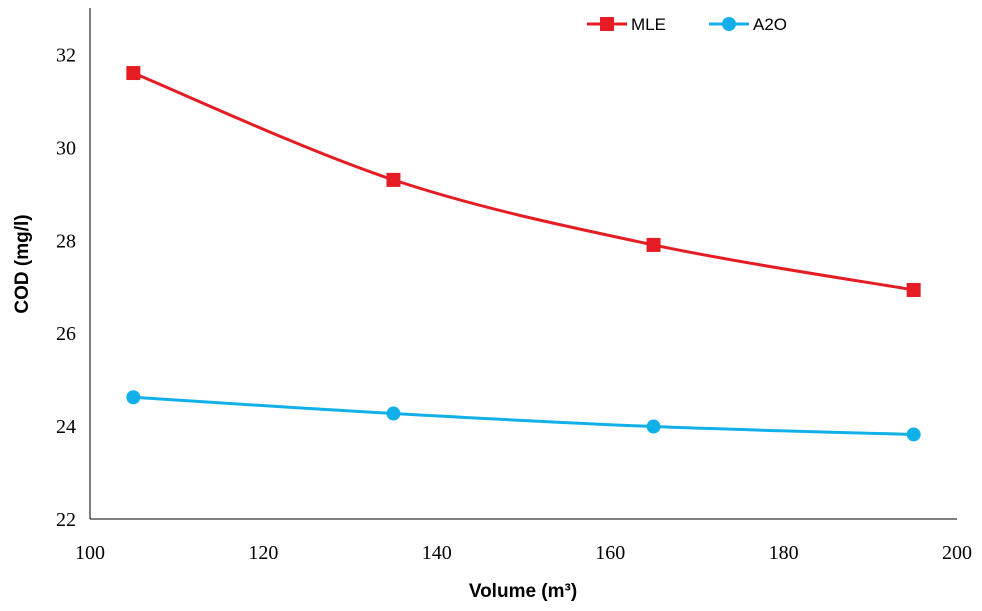 This screenshot has height=611, width=982. What do you see at coordinates (784, 553) in the screenshot?
I see `x-tick-label: 180` at bounding box center [784, 553].